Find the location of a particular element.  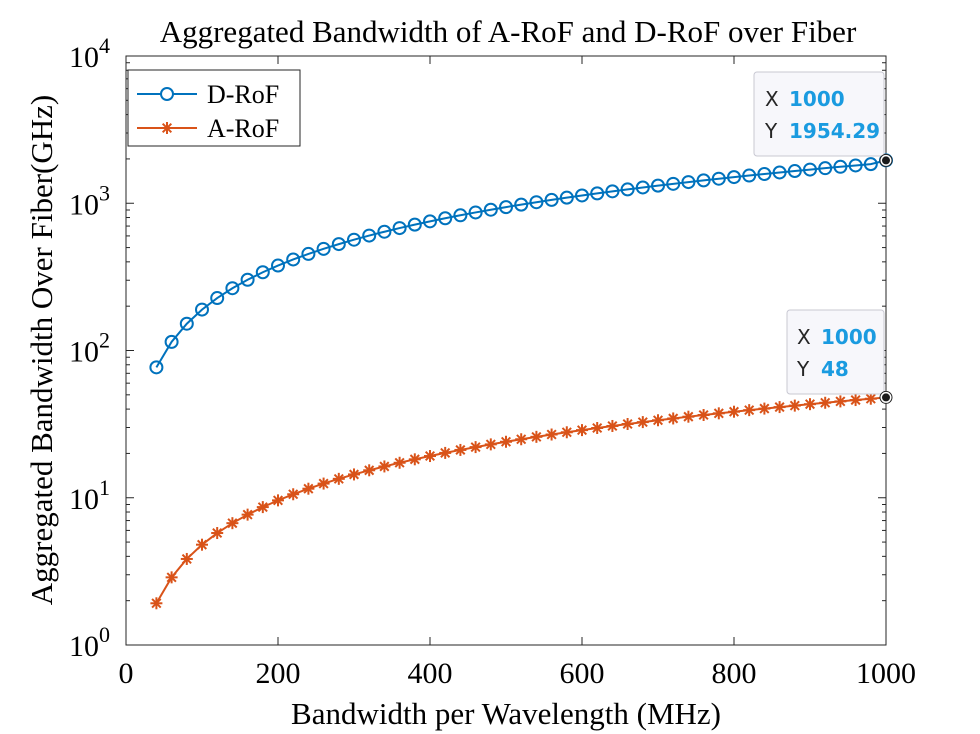

legend-label-a-rof: A-RoF is located at coordinates (243, 128).